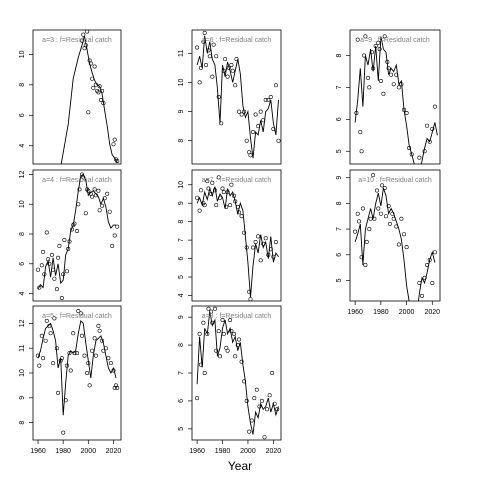 Image resolution: width=480 pixels, height=480 pixels. I want to click on y-tick-label: 9, so click(181, 203).